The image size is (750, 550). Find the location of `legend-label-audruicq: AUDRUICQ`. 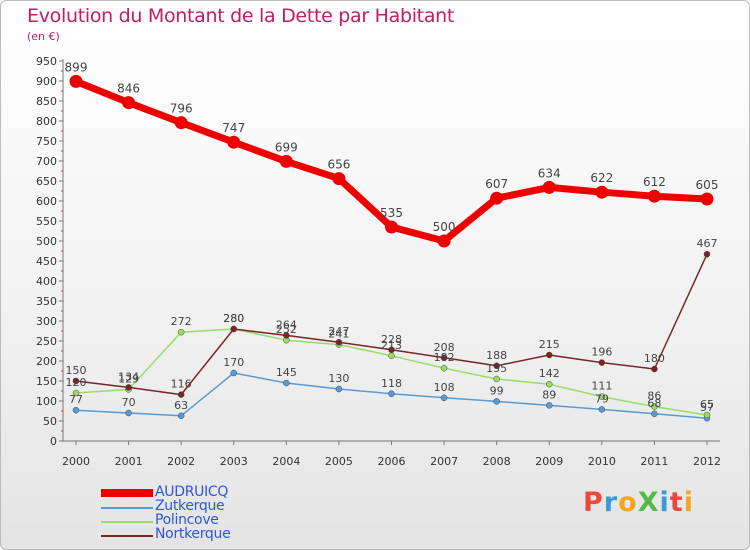

legend-label-audruicq: AUDRUICQ is located at coordinates (192, 492).